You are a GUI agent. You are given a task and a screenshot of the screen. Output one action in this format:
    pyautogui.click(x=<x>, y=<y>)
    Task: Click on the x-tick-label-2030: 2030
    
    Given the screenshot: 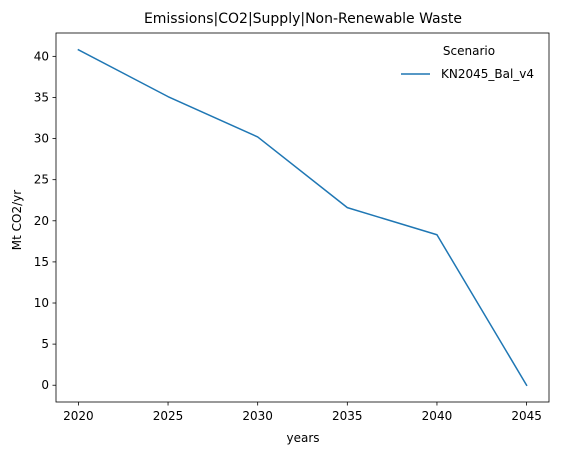 What is the action you would take?
    pyautogui.click(x=257, y=416)
    